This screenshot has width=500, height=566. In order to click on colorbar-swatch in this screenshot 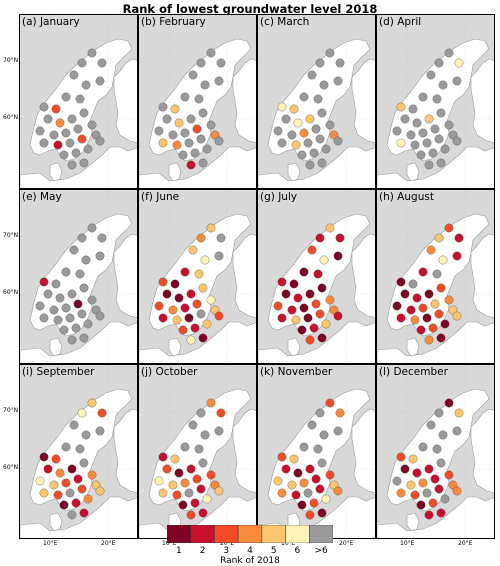, I will do `click(178, 534)`.